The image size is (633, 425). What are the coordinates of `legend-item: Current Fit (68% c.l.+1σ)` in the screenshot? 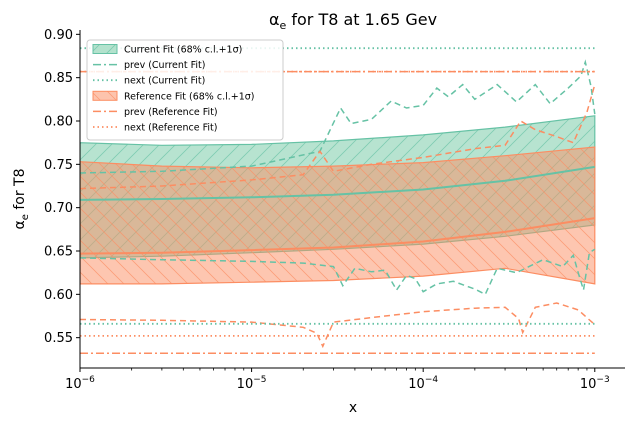 It's located at (167, 50).